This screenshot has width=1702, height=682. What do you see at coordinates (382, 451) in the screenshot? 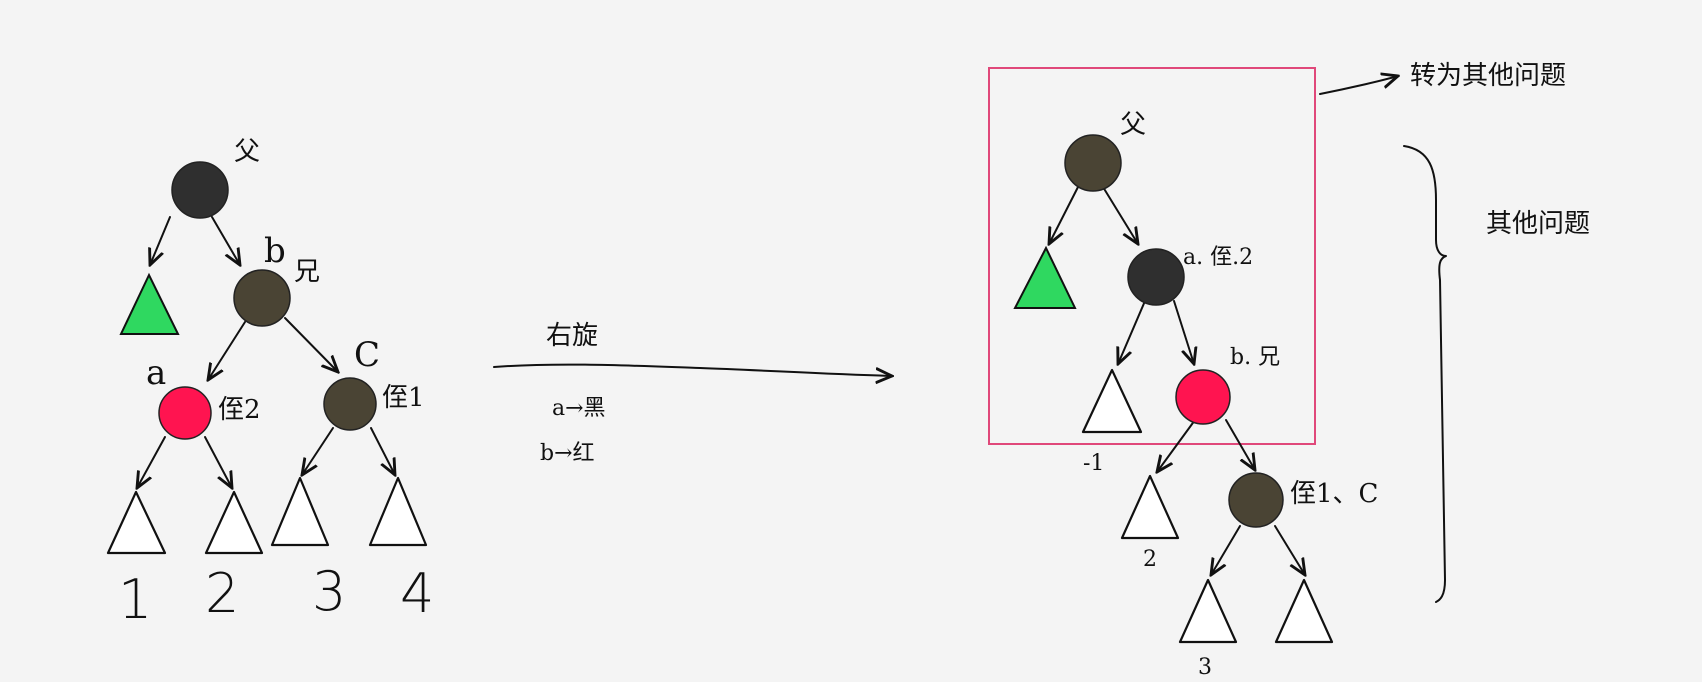
I see `edge-c-leaf4` at bounding box center [382, 451].